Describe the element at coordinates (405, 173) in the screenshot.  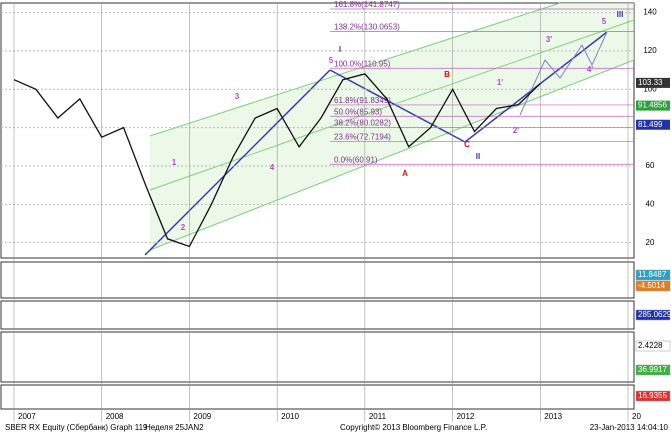
I see `wave-label: A` at that location.